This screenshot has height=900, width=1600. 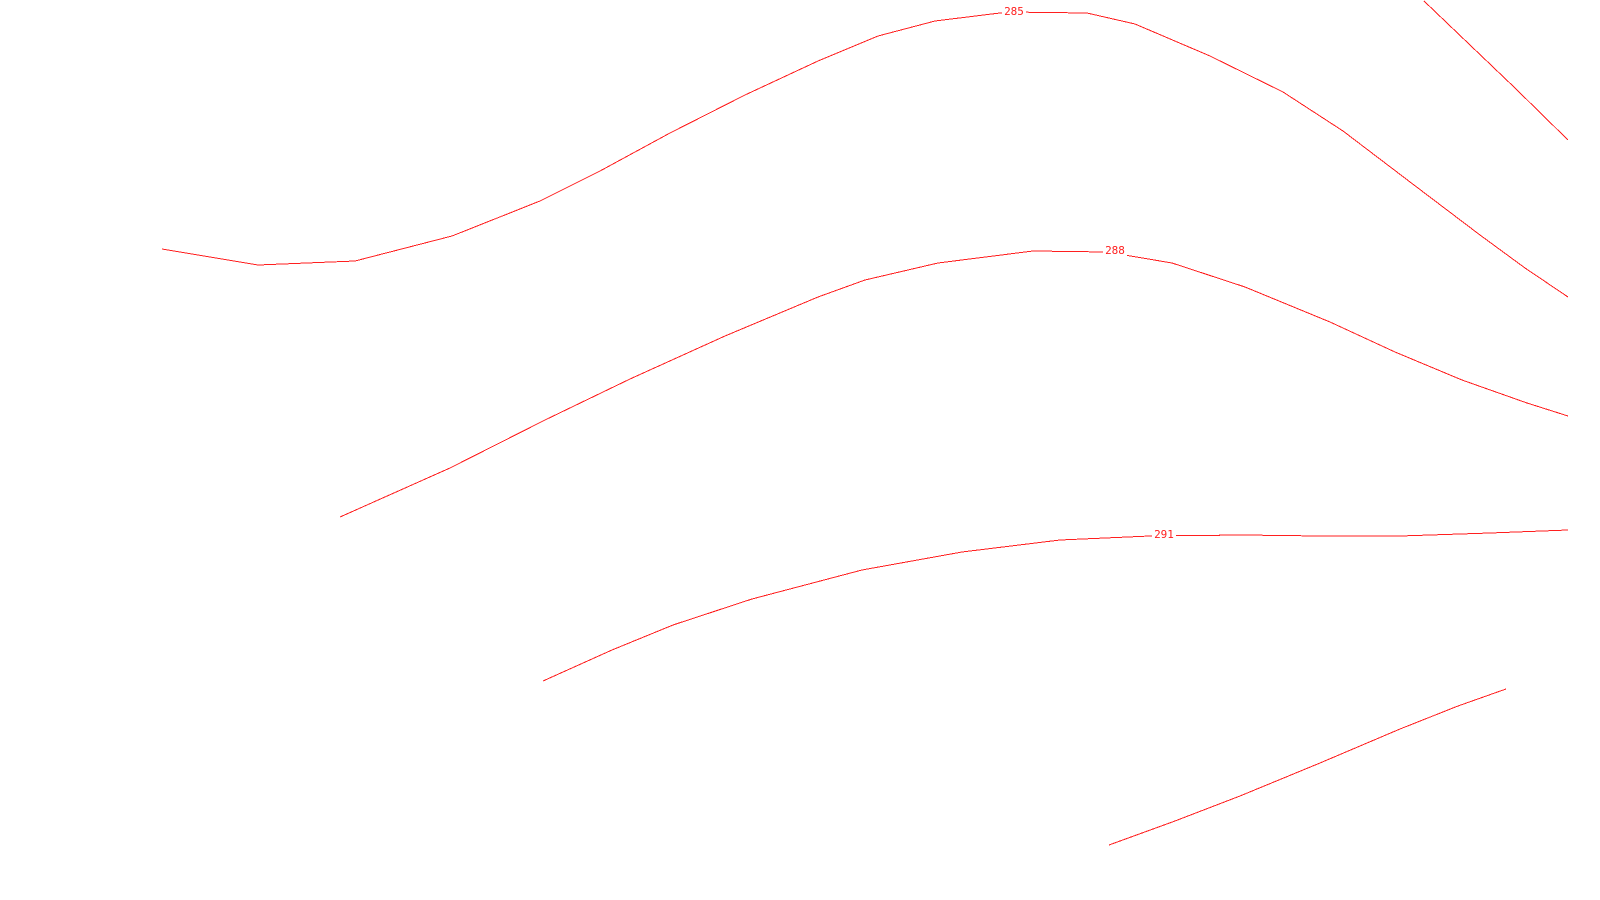 I want to click on contour-unlabeled-top-right, so click(x=1496, y=70).